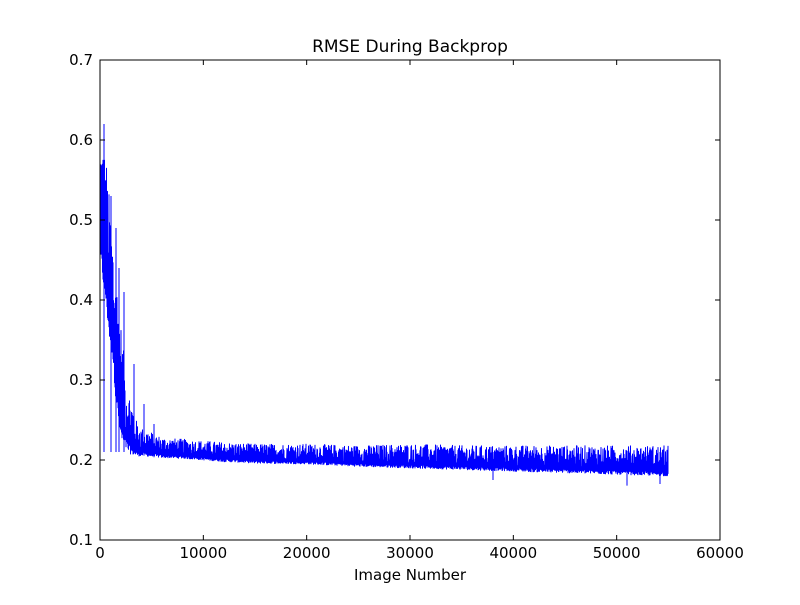 This screenshot has height=605, width=800. I want to click on x-tick-label: 0, so click(100, 553).